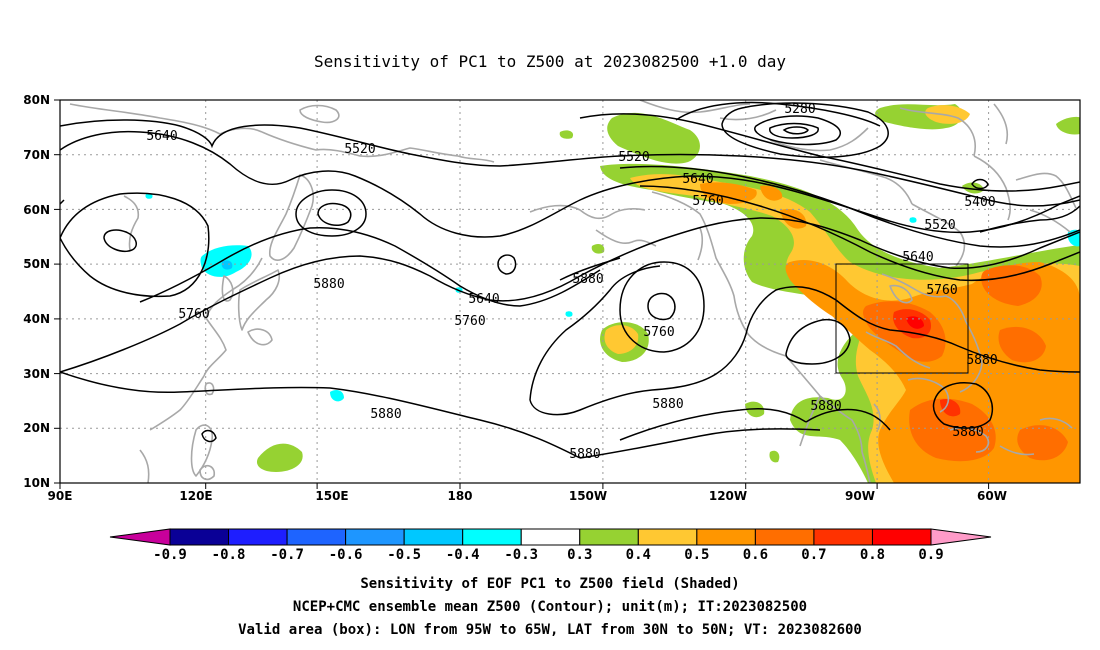 The height and width of the screenshot is (650, 1100). Describe the element at coordinates (36, 100) in the screenshot. I see `lat-label: 80N` at that location.